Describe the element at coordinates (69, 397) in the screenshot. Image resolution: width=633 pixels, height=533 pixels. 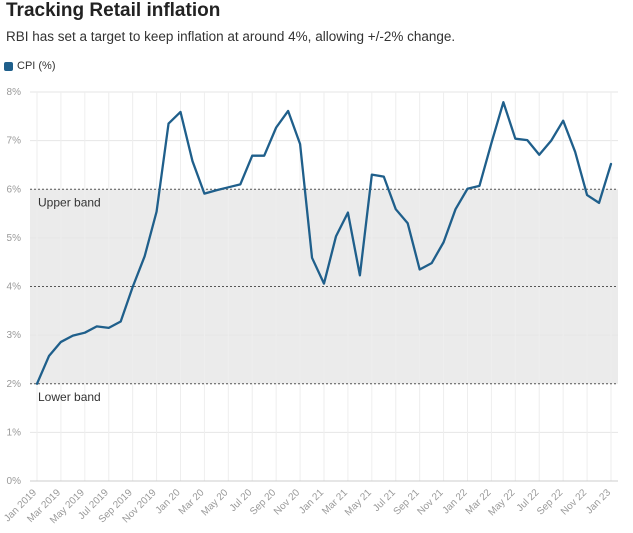
I see `lower-band-label: Lower band` at that location.